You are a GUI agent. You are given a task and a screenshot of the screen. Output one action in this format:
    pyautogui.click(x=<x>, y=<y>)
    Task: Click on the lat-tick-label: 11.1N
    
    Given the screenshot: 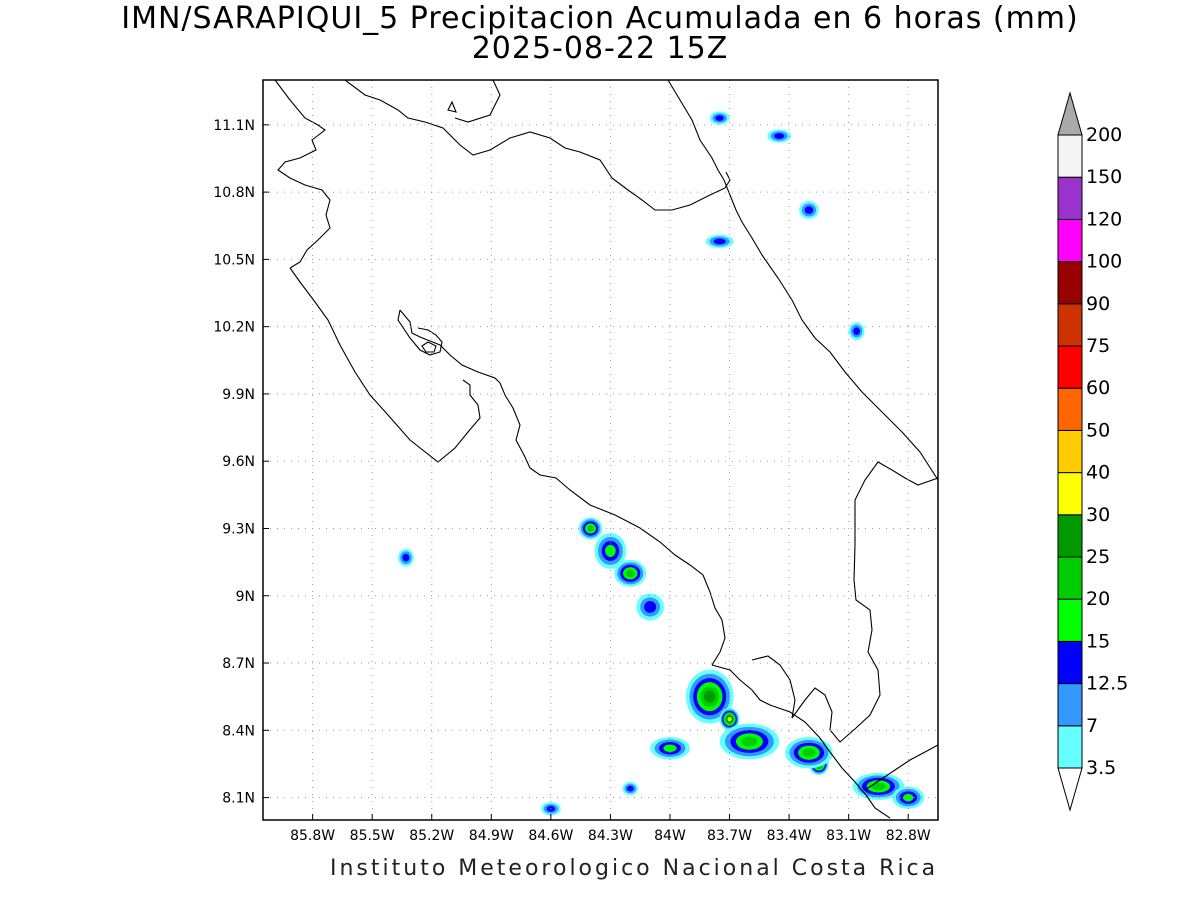 What is the action you would take?
    pyautogui.click(x=234, y=126)
    